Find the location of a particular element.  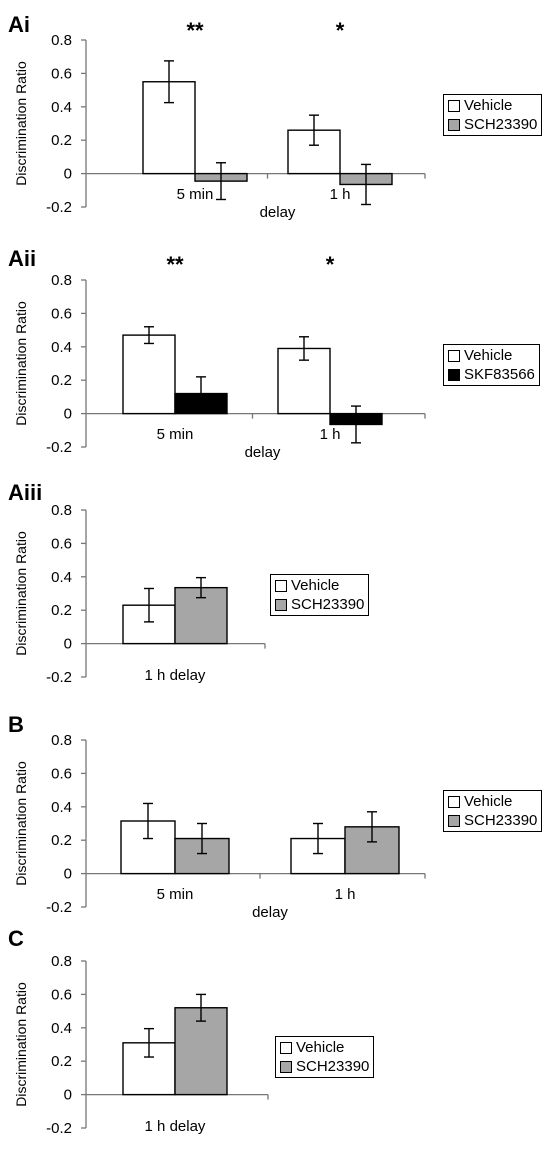

legend-item-drug: SKF83566 is located at coordinates (491, 374).